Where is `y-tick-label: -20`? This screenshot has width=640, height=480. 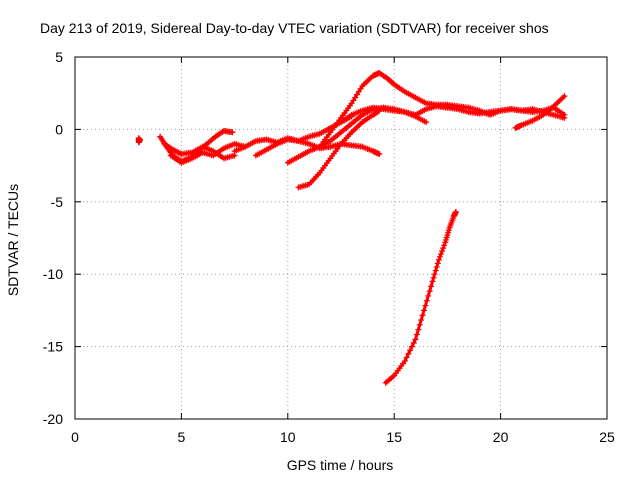 y-tick-label: -20 is located at coordinates (53, 419).